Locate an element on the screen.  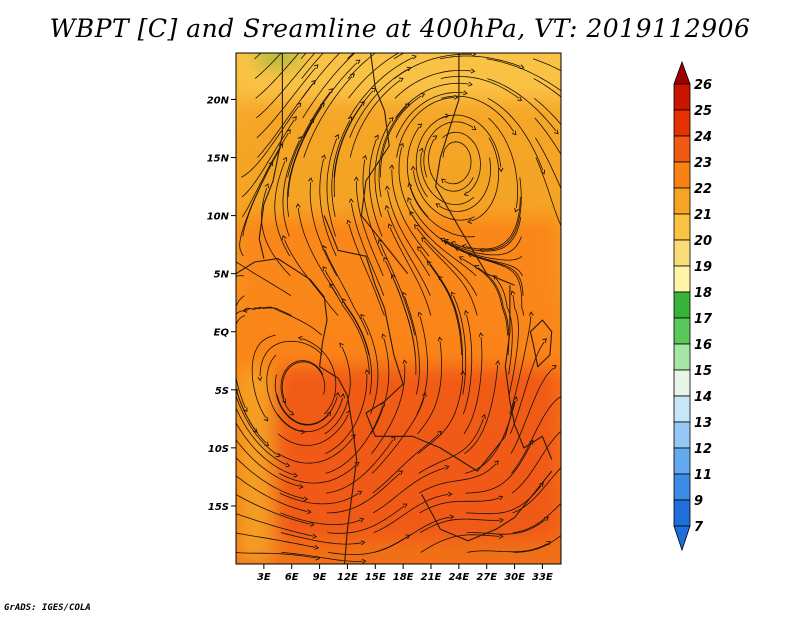
colorbar-label: 14 is located at coordinates (703, 397).